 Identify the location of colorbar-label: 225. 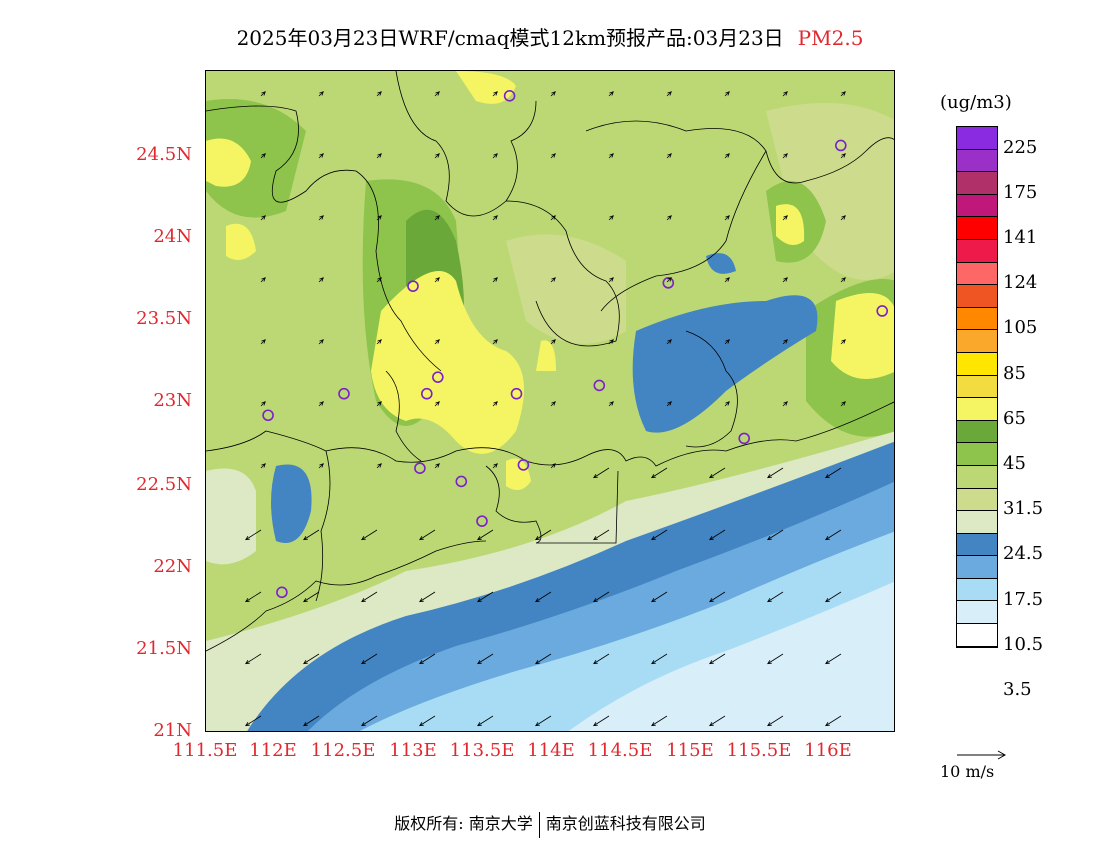
(1020, 147).